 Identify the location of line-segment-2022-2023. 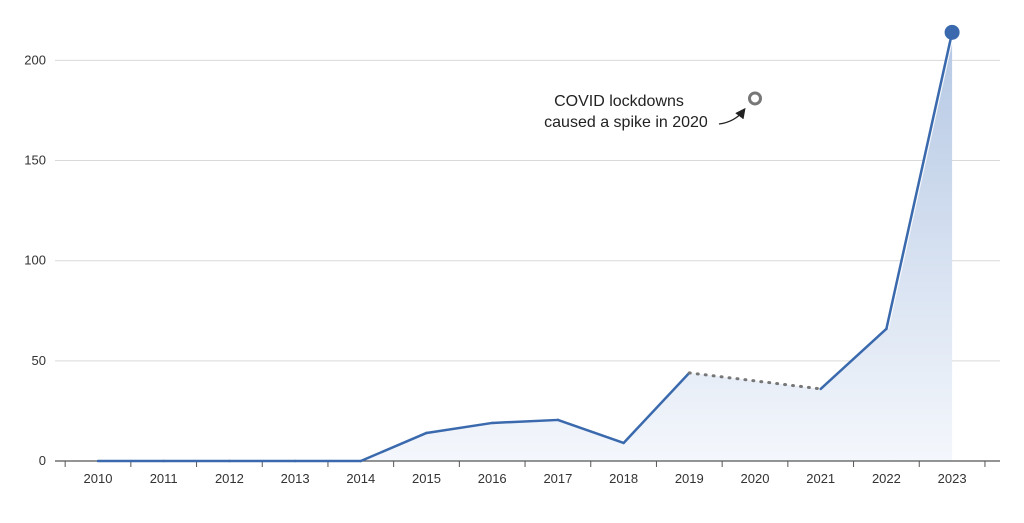
(919, 181).